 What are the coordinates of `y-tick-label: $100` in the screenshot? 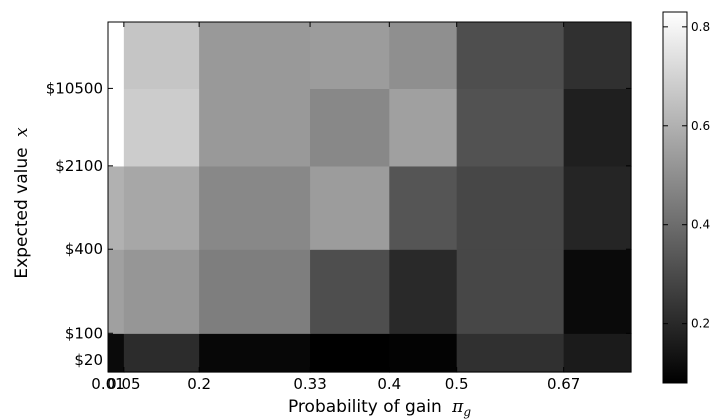 It's located at (84, 333).